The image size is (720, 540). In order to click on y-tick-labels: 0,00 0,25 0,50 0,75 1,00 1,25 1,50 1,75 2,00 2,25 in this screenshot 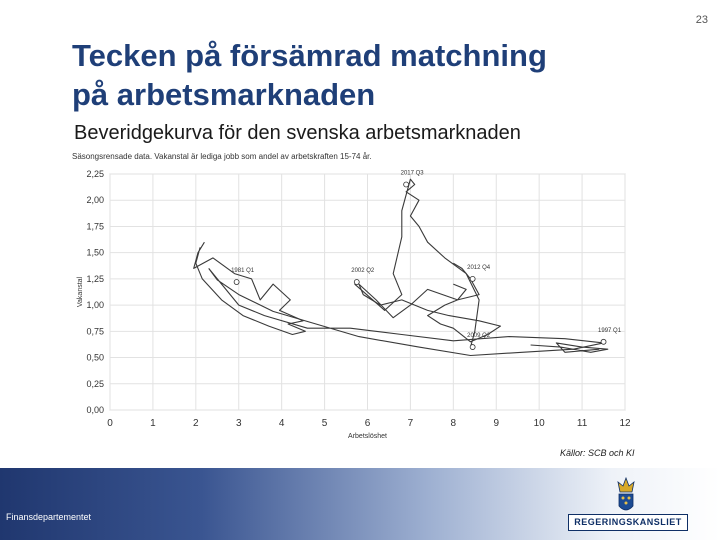, I will do `click(95, 292)`.